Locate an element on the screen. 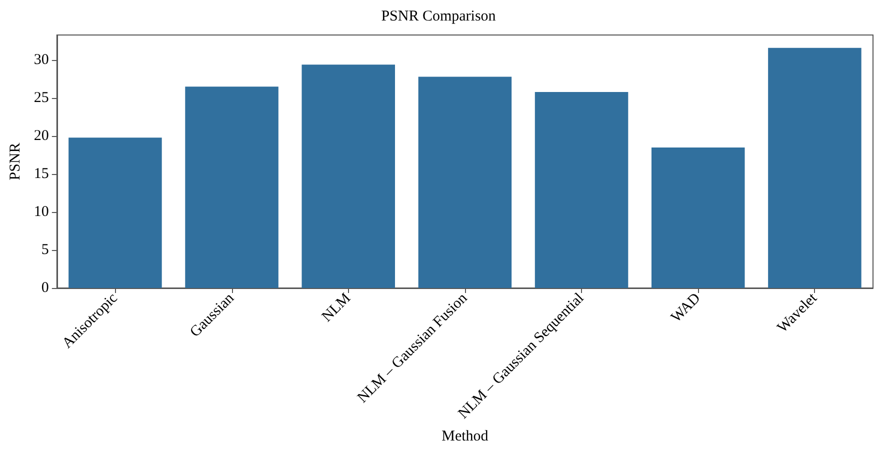  y-tick-label: 5 is located at coordinates (45, 250).